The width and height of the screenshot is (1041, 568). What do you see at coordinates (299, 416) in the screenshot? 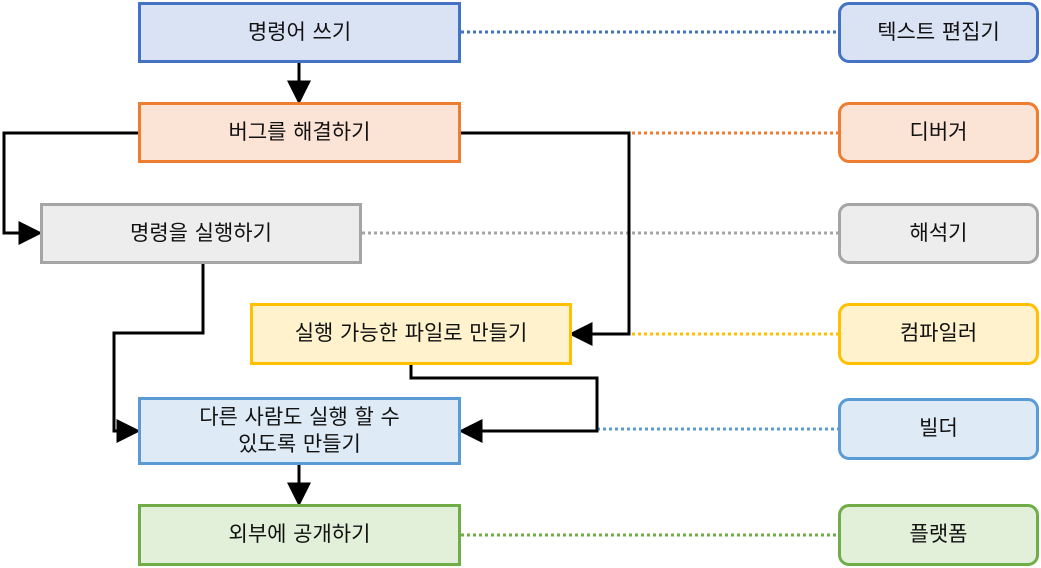
I see `step-make-runnable-label-line1: 다른 사람도 실행 할 수` at bounding box center [299, 416].